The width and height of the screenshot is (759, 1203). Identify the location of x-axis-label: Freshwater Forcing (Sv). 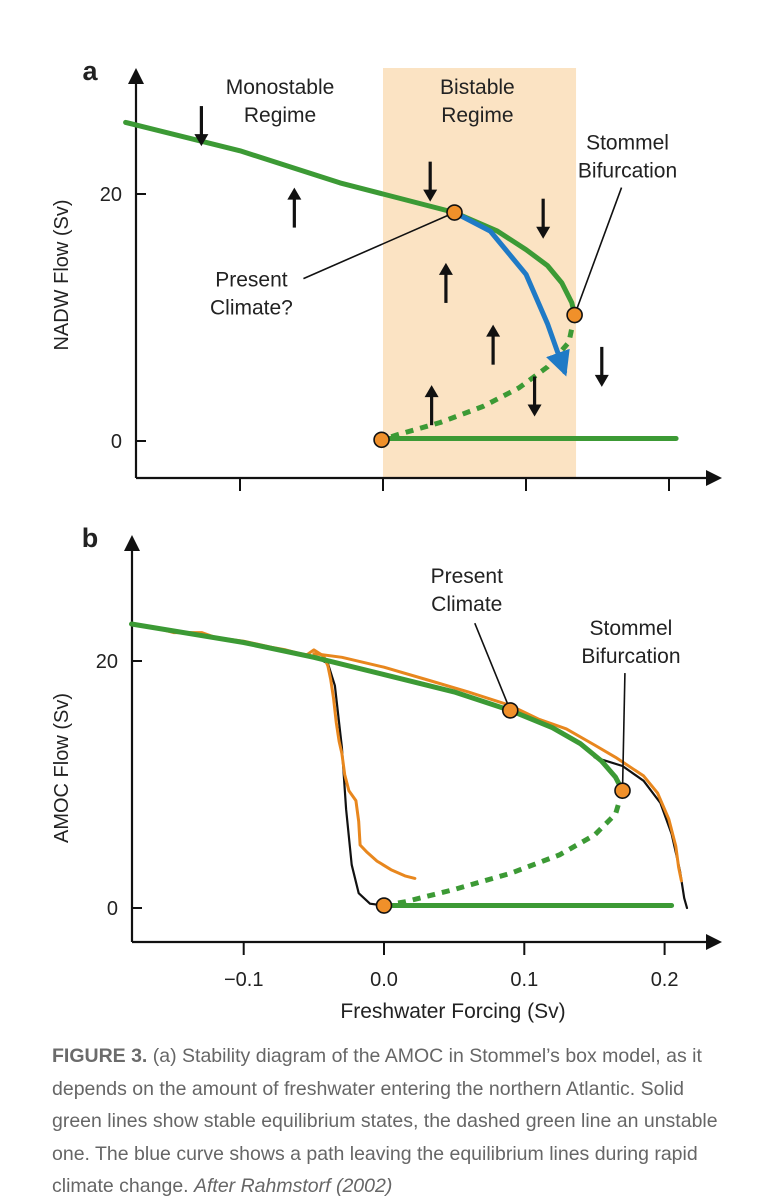
(452, 1011).